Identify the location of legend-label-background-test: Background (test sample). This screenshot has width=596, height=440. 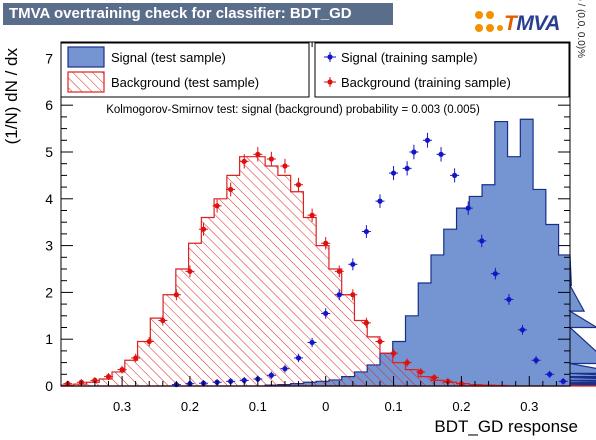
(185, 82).